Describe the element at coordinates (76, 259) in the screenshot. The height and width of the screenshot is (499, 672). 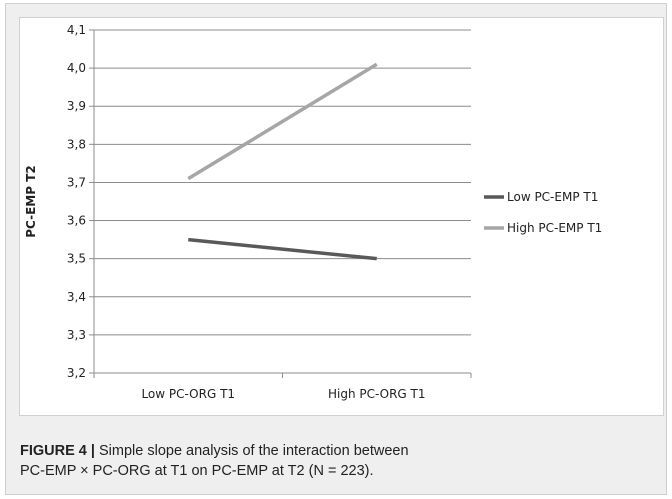
I see `y-tick-label: 3,5` at that location.